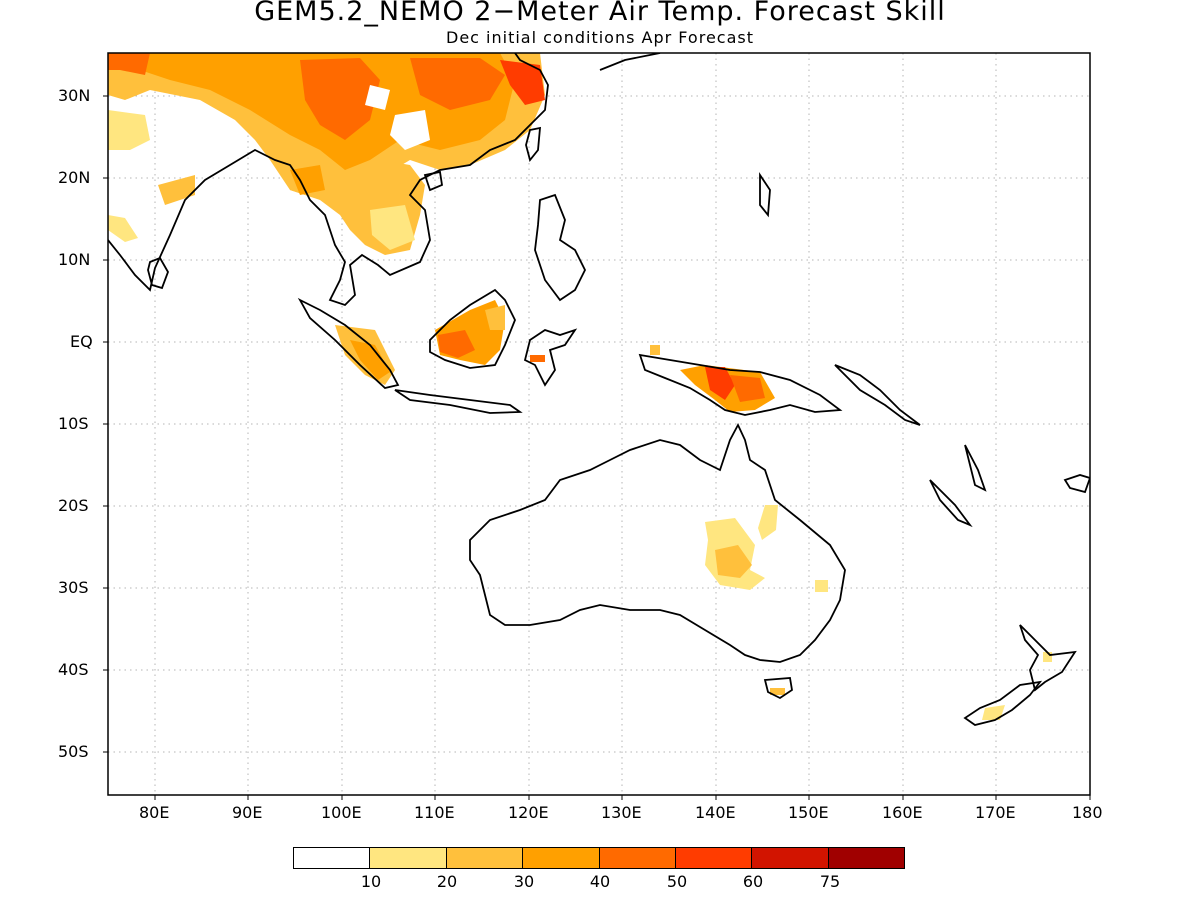 This screenshot has width=1200, height=900. Describe the element at coordinates (73, 587) in the screenshot. I see `y-tick-label: 30S` at that location.